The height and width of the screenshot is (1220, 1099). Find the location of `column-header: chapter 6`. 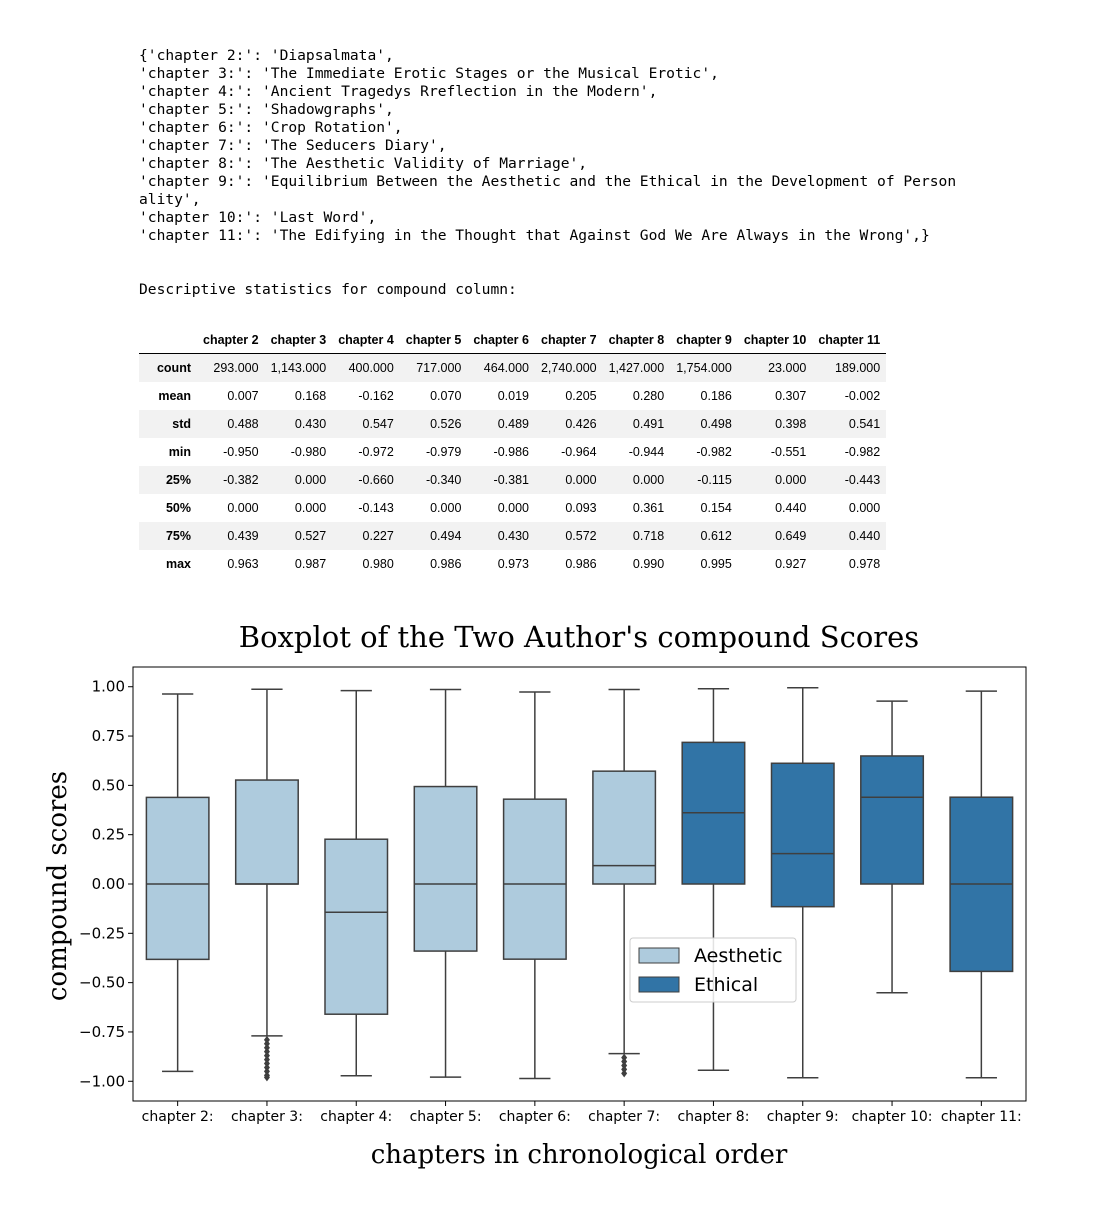

column-header: chapter 6 is located at coordinates (501, 340).